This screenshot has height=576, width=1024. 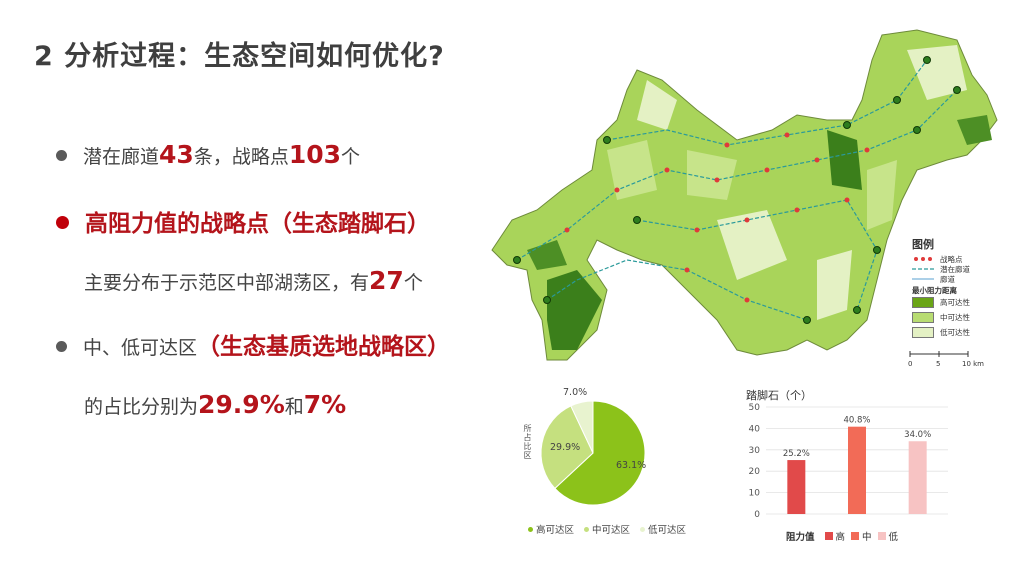 I want to click on y-tick-label: 40, so click(x=755, y=429).